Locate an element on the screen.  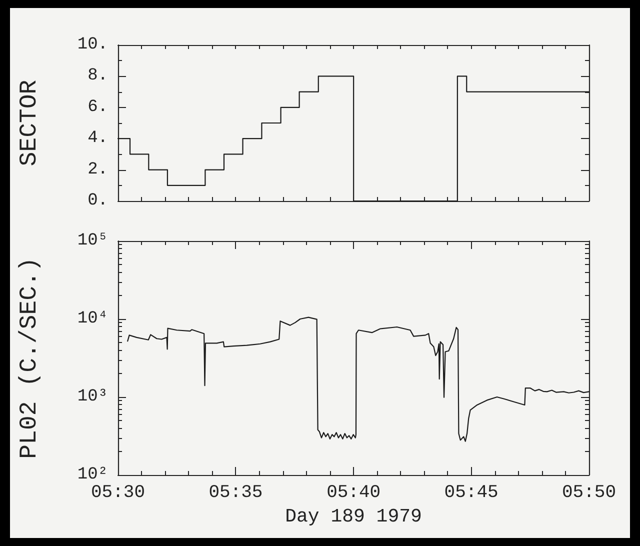
y-tick-label: 10³ is located at coordinates (92, 397).